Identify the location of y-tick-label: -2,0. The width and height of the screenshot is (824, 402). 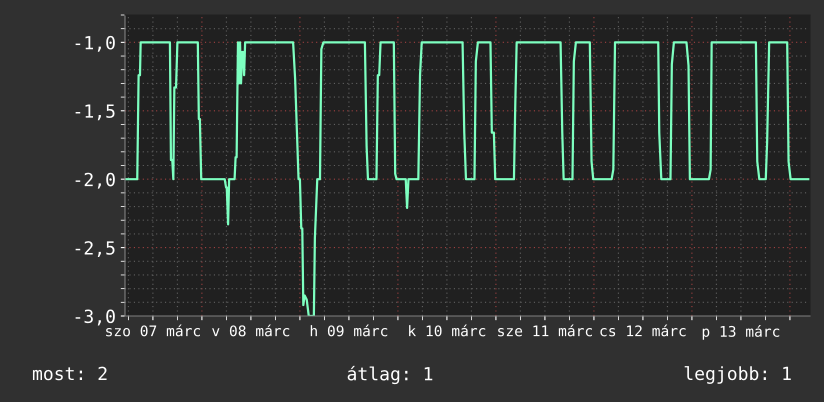
(95, 180).